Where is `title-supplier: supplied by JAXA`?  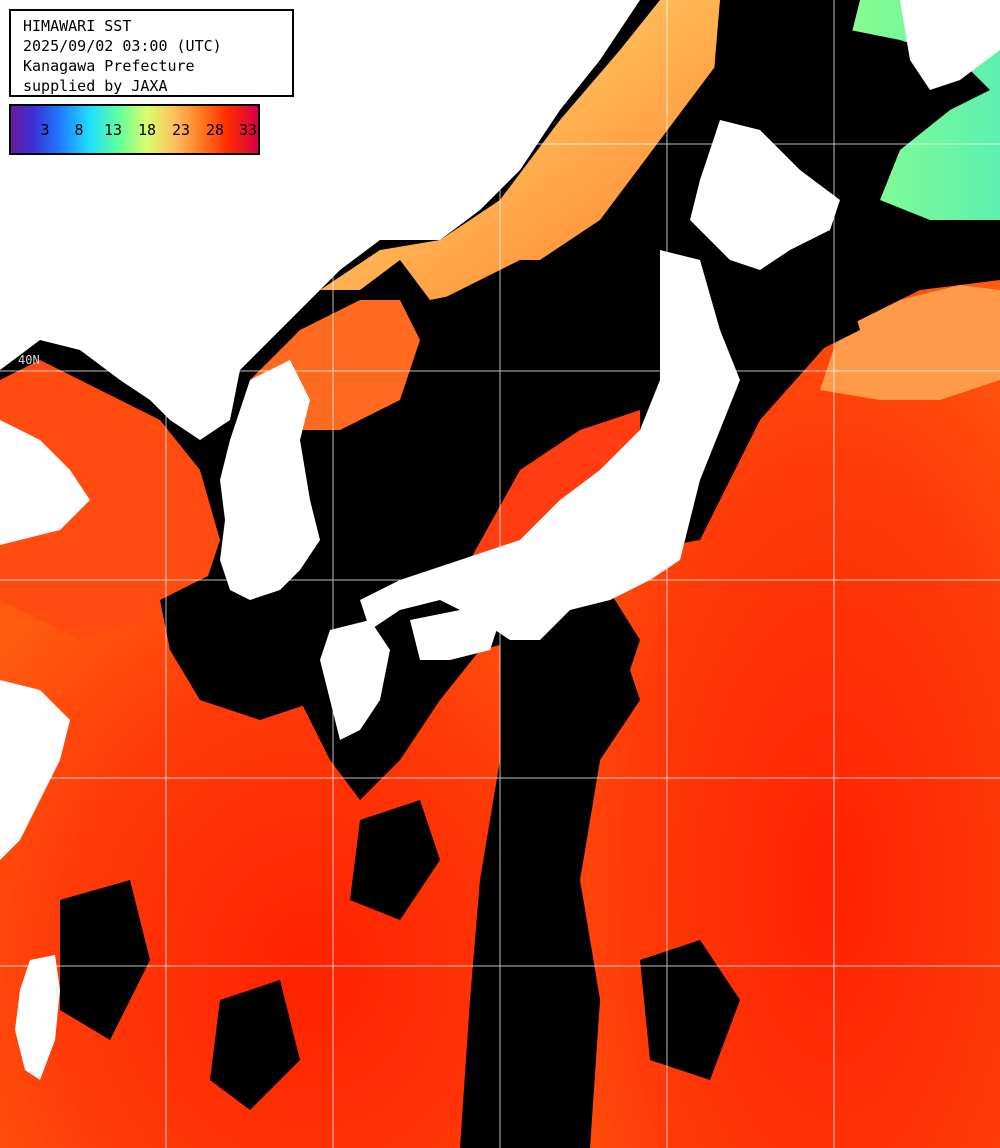
title-supplier: supplied by JAXA is located at coordinates (95, 86).